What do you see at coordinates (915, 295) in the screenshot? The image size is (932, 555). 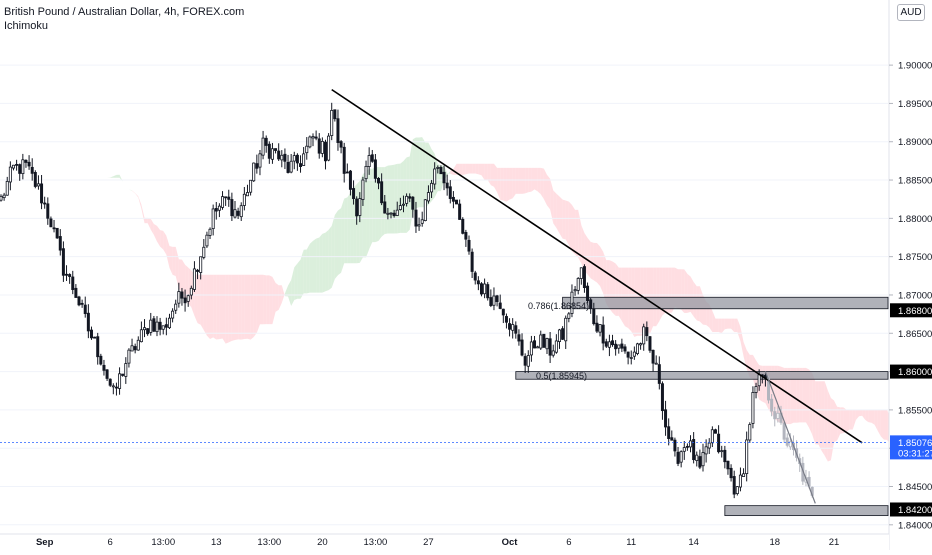 I see `price-tick-label: 1.87000` at bounding box center [915, 295].